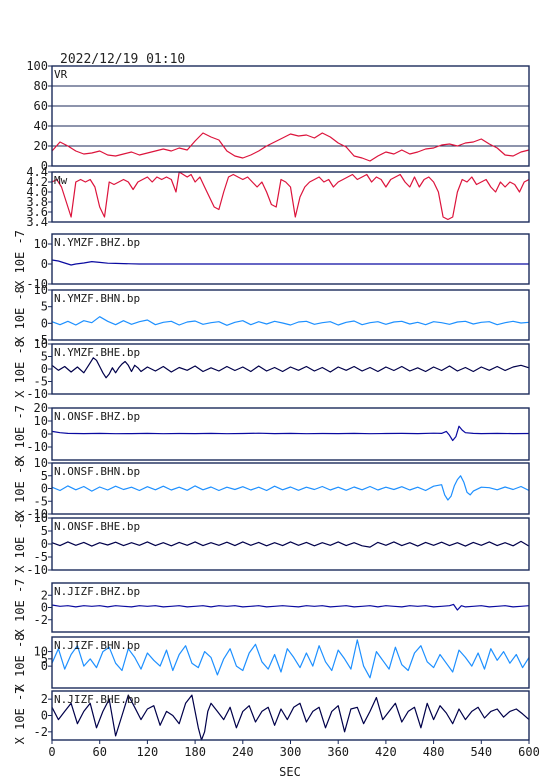  What do you see at coordinates (37, 66) in the screenshot?
I see `y-tick-label: 100` at bounding box center [37, 66].